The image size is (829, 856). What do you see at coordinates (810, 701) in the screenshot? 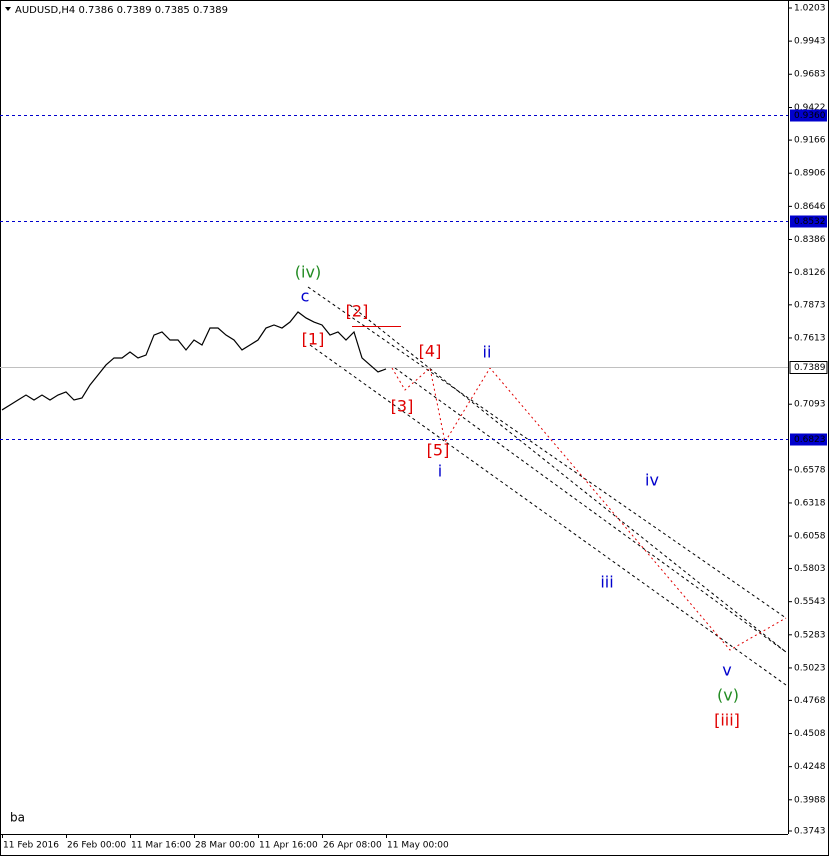
I see `y-tick-label: 0.4768` at bounding box center [810, 701].